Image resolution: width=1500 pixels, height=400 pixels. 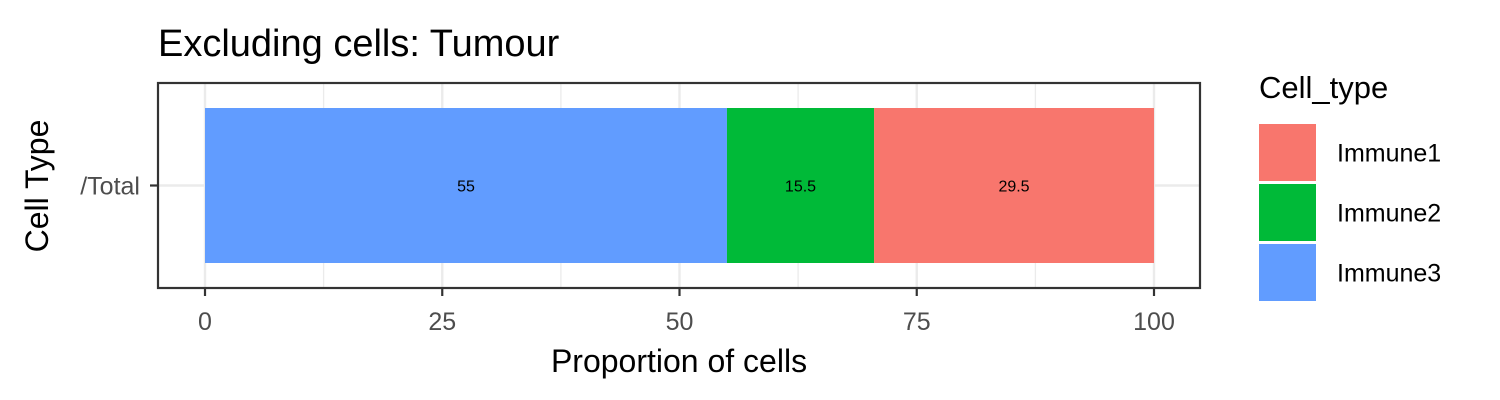 What do you see at coordinates (359, 44) in the screenshot?
I see `chart-title: Excluding cells: Tumour` at bounding box center [359, 44].